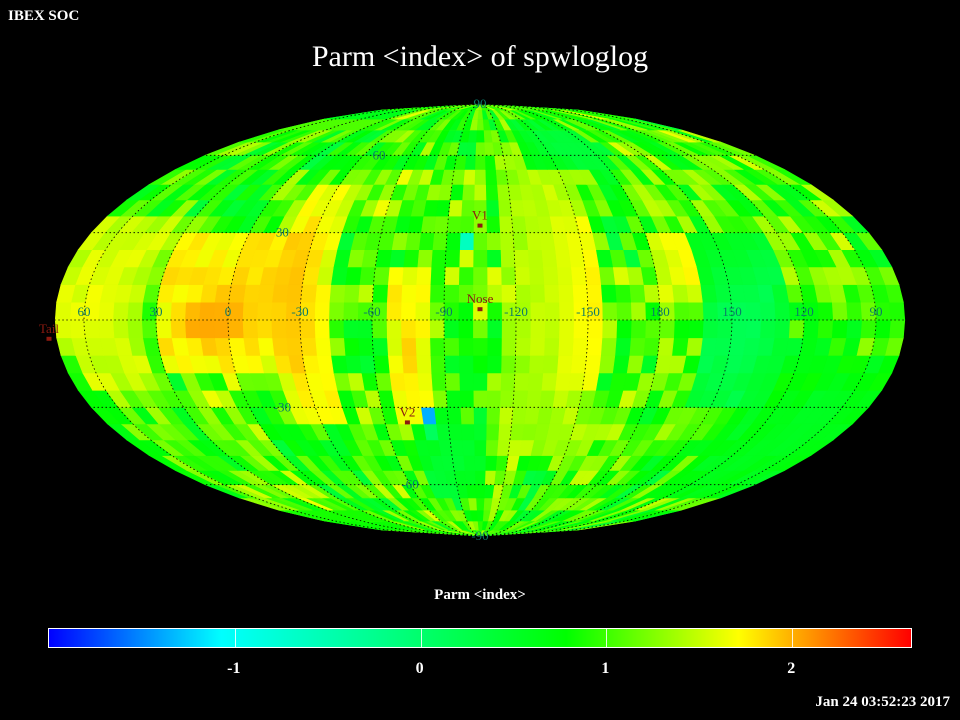 This screenshot has height=720, width=960. I want to click on colorbar, so click(480, 638).